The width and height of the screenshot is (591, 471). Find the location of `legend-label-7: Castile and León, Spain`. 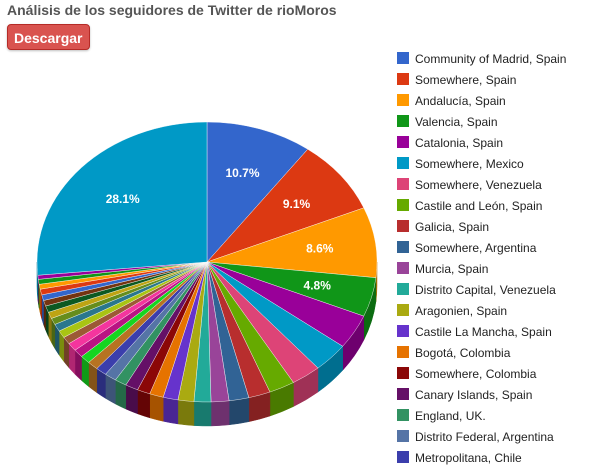

legend-label-7: Castile and León, Spain is located at coordinates (478, 206).